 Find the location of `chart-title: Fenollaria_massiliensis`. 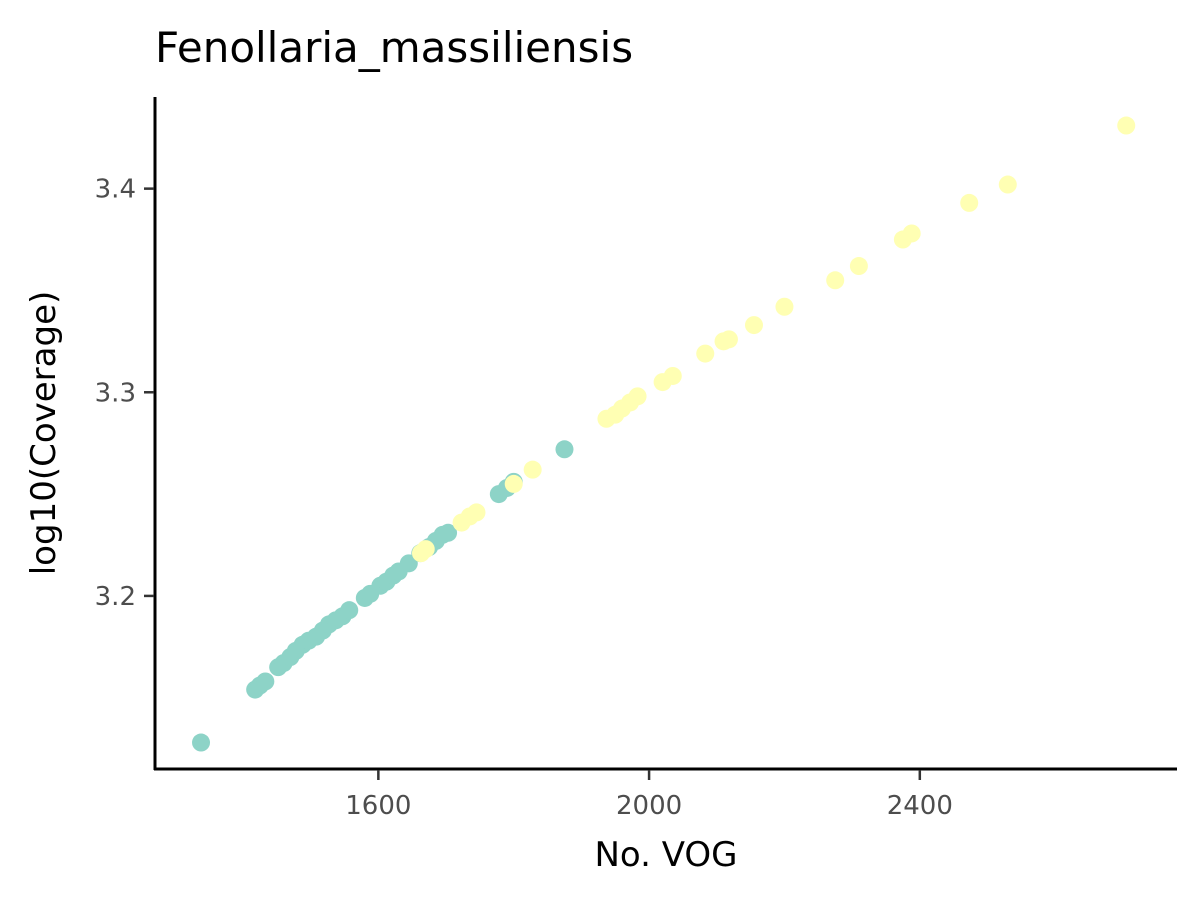

chart-title: Fenollaria_massiliensis is located at coordinates (394, 47).